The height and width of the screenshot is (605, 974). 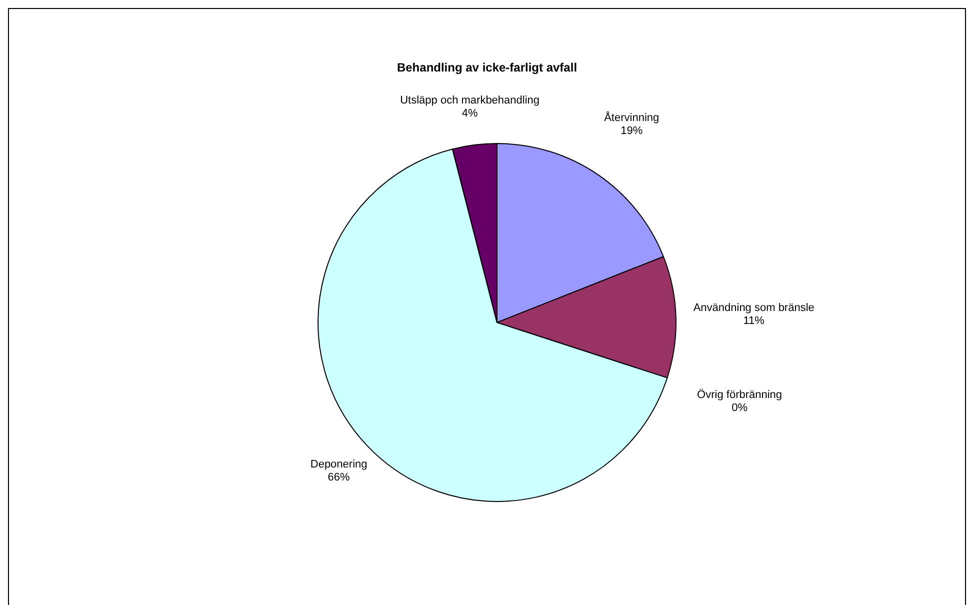 What do you see at coordinates (754, 320) in the screenshot?
I see `data-label: 11%` at bounding box center [754, 320].